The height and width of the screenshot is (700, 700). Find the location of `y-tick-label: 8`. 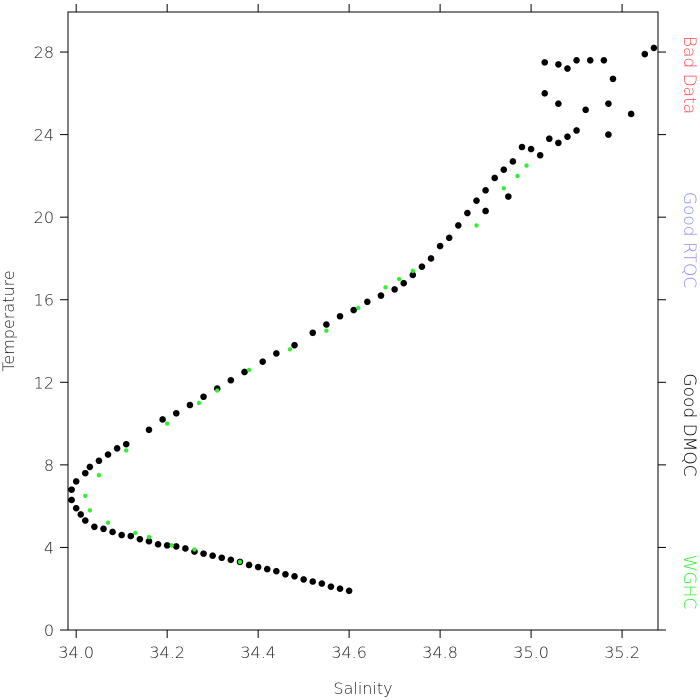

y-tick-label: 8 is located at coordinates (49, 465).